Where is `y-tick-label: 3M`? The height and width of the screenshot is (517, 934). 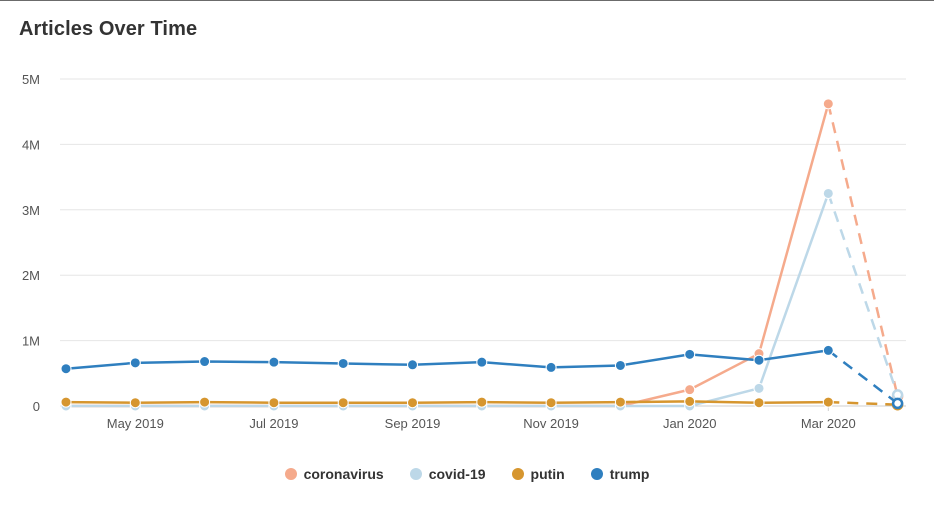 y-tick-label: 3M is located at coordinates (31, 210).